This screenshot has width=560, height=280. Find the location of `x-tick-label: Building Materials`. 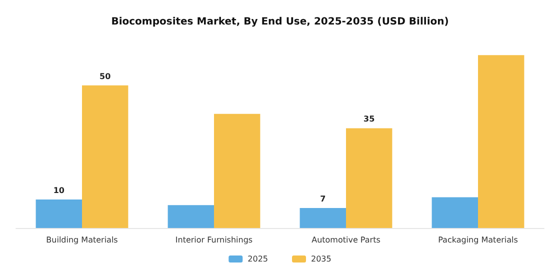

x-tick-label: Building Materials is located at coordinates (82, 240).